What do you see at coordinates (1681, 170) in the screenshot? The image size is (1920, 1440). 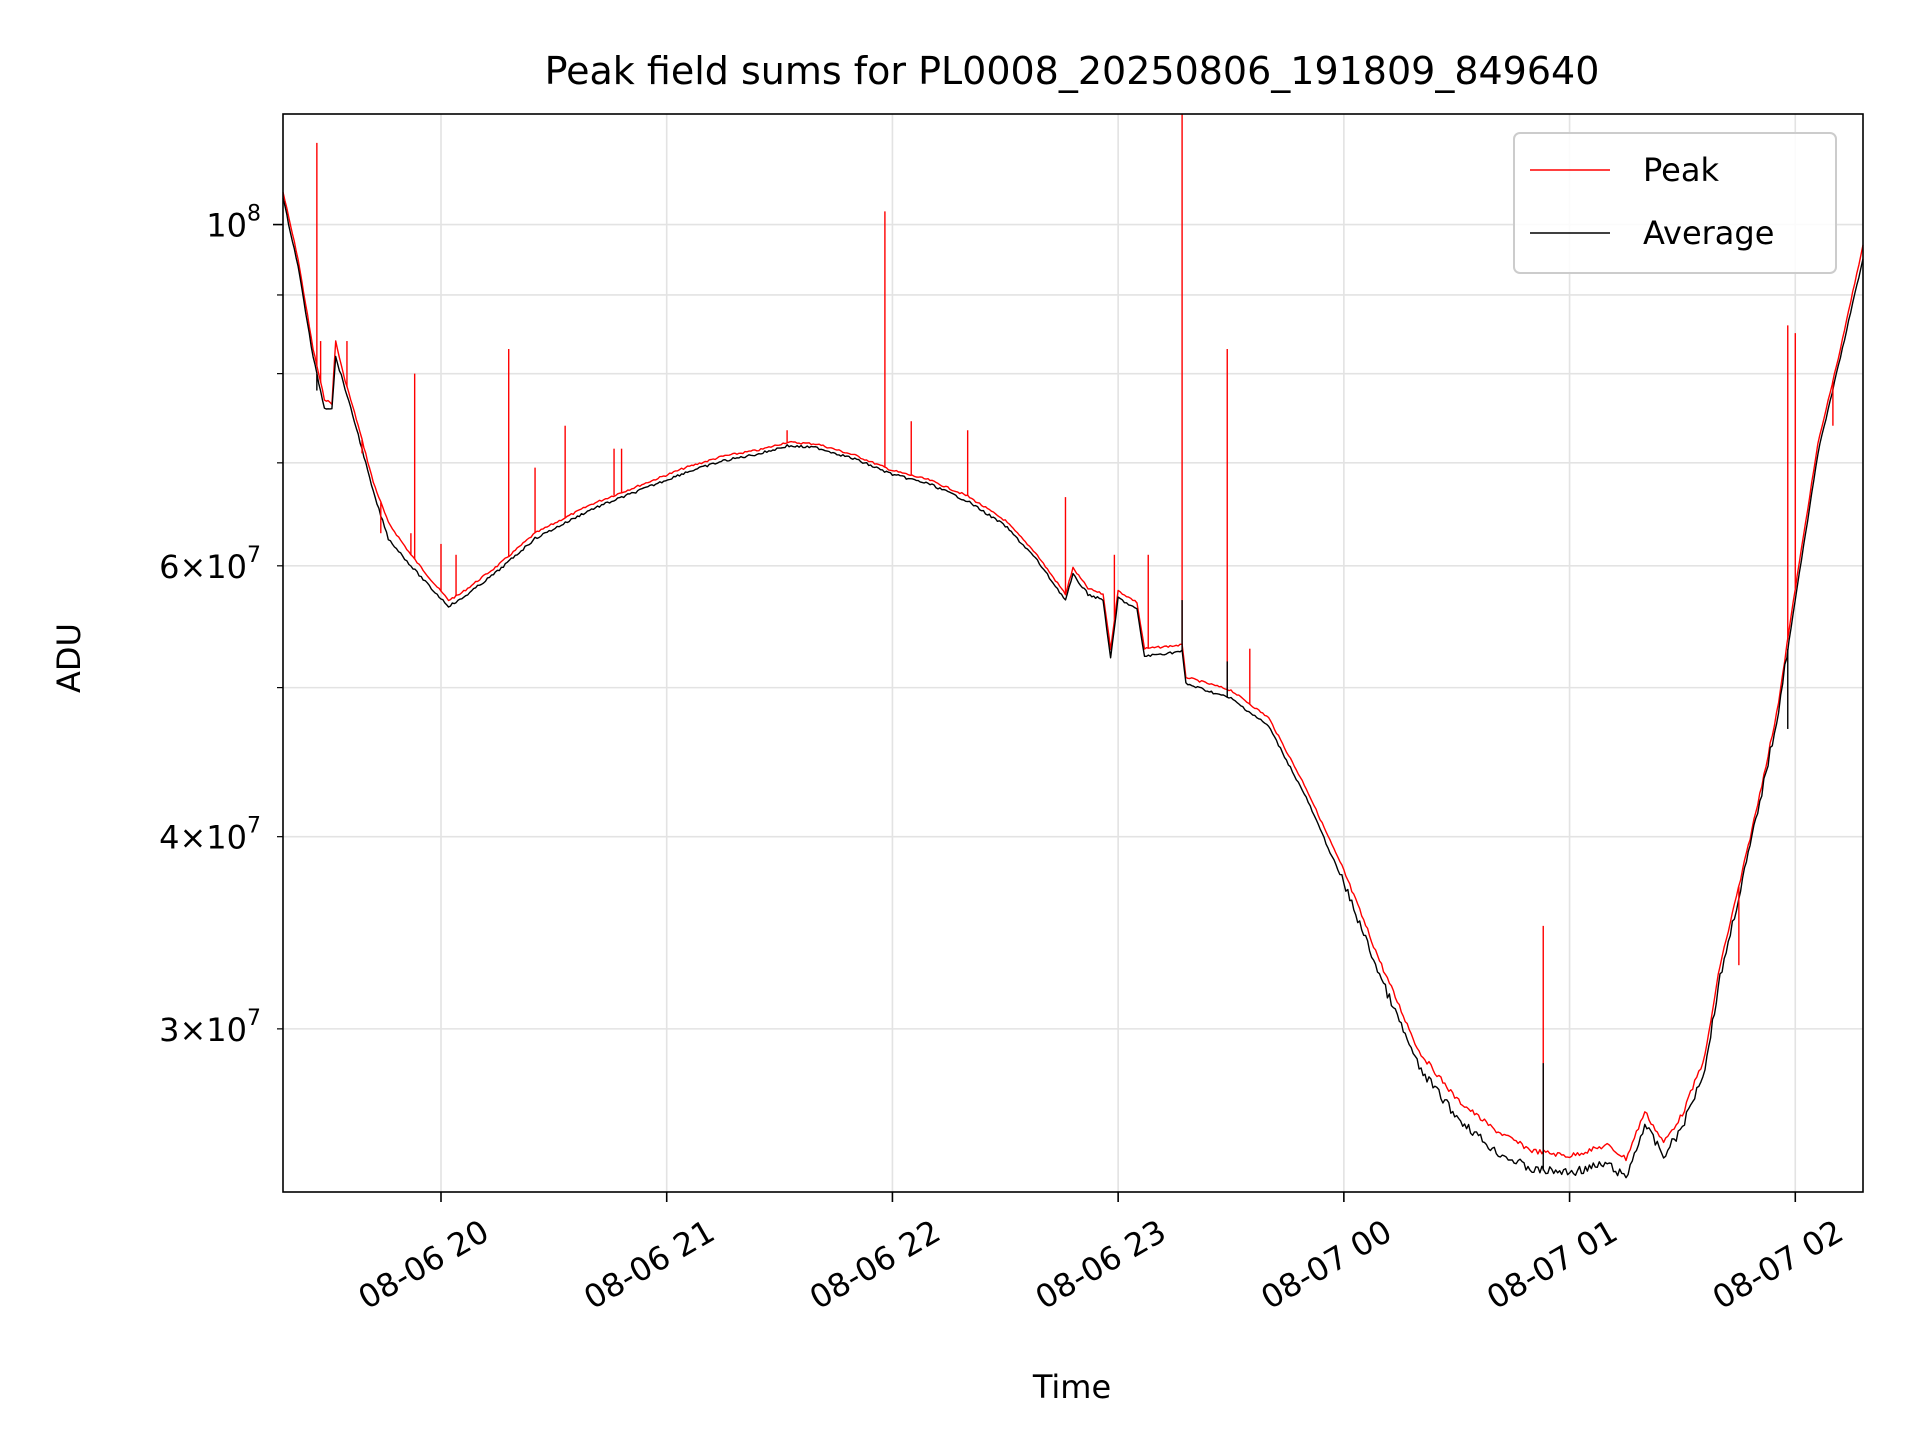 I see `legend-label-peak: Peak` at bounding box center [1681, 170].